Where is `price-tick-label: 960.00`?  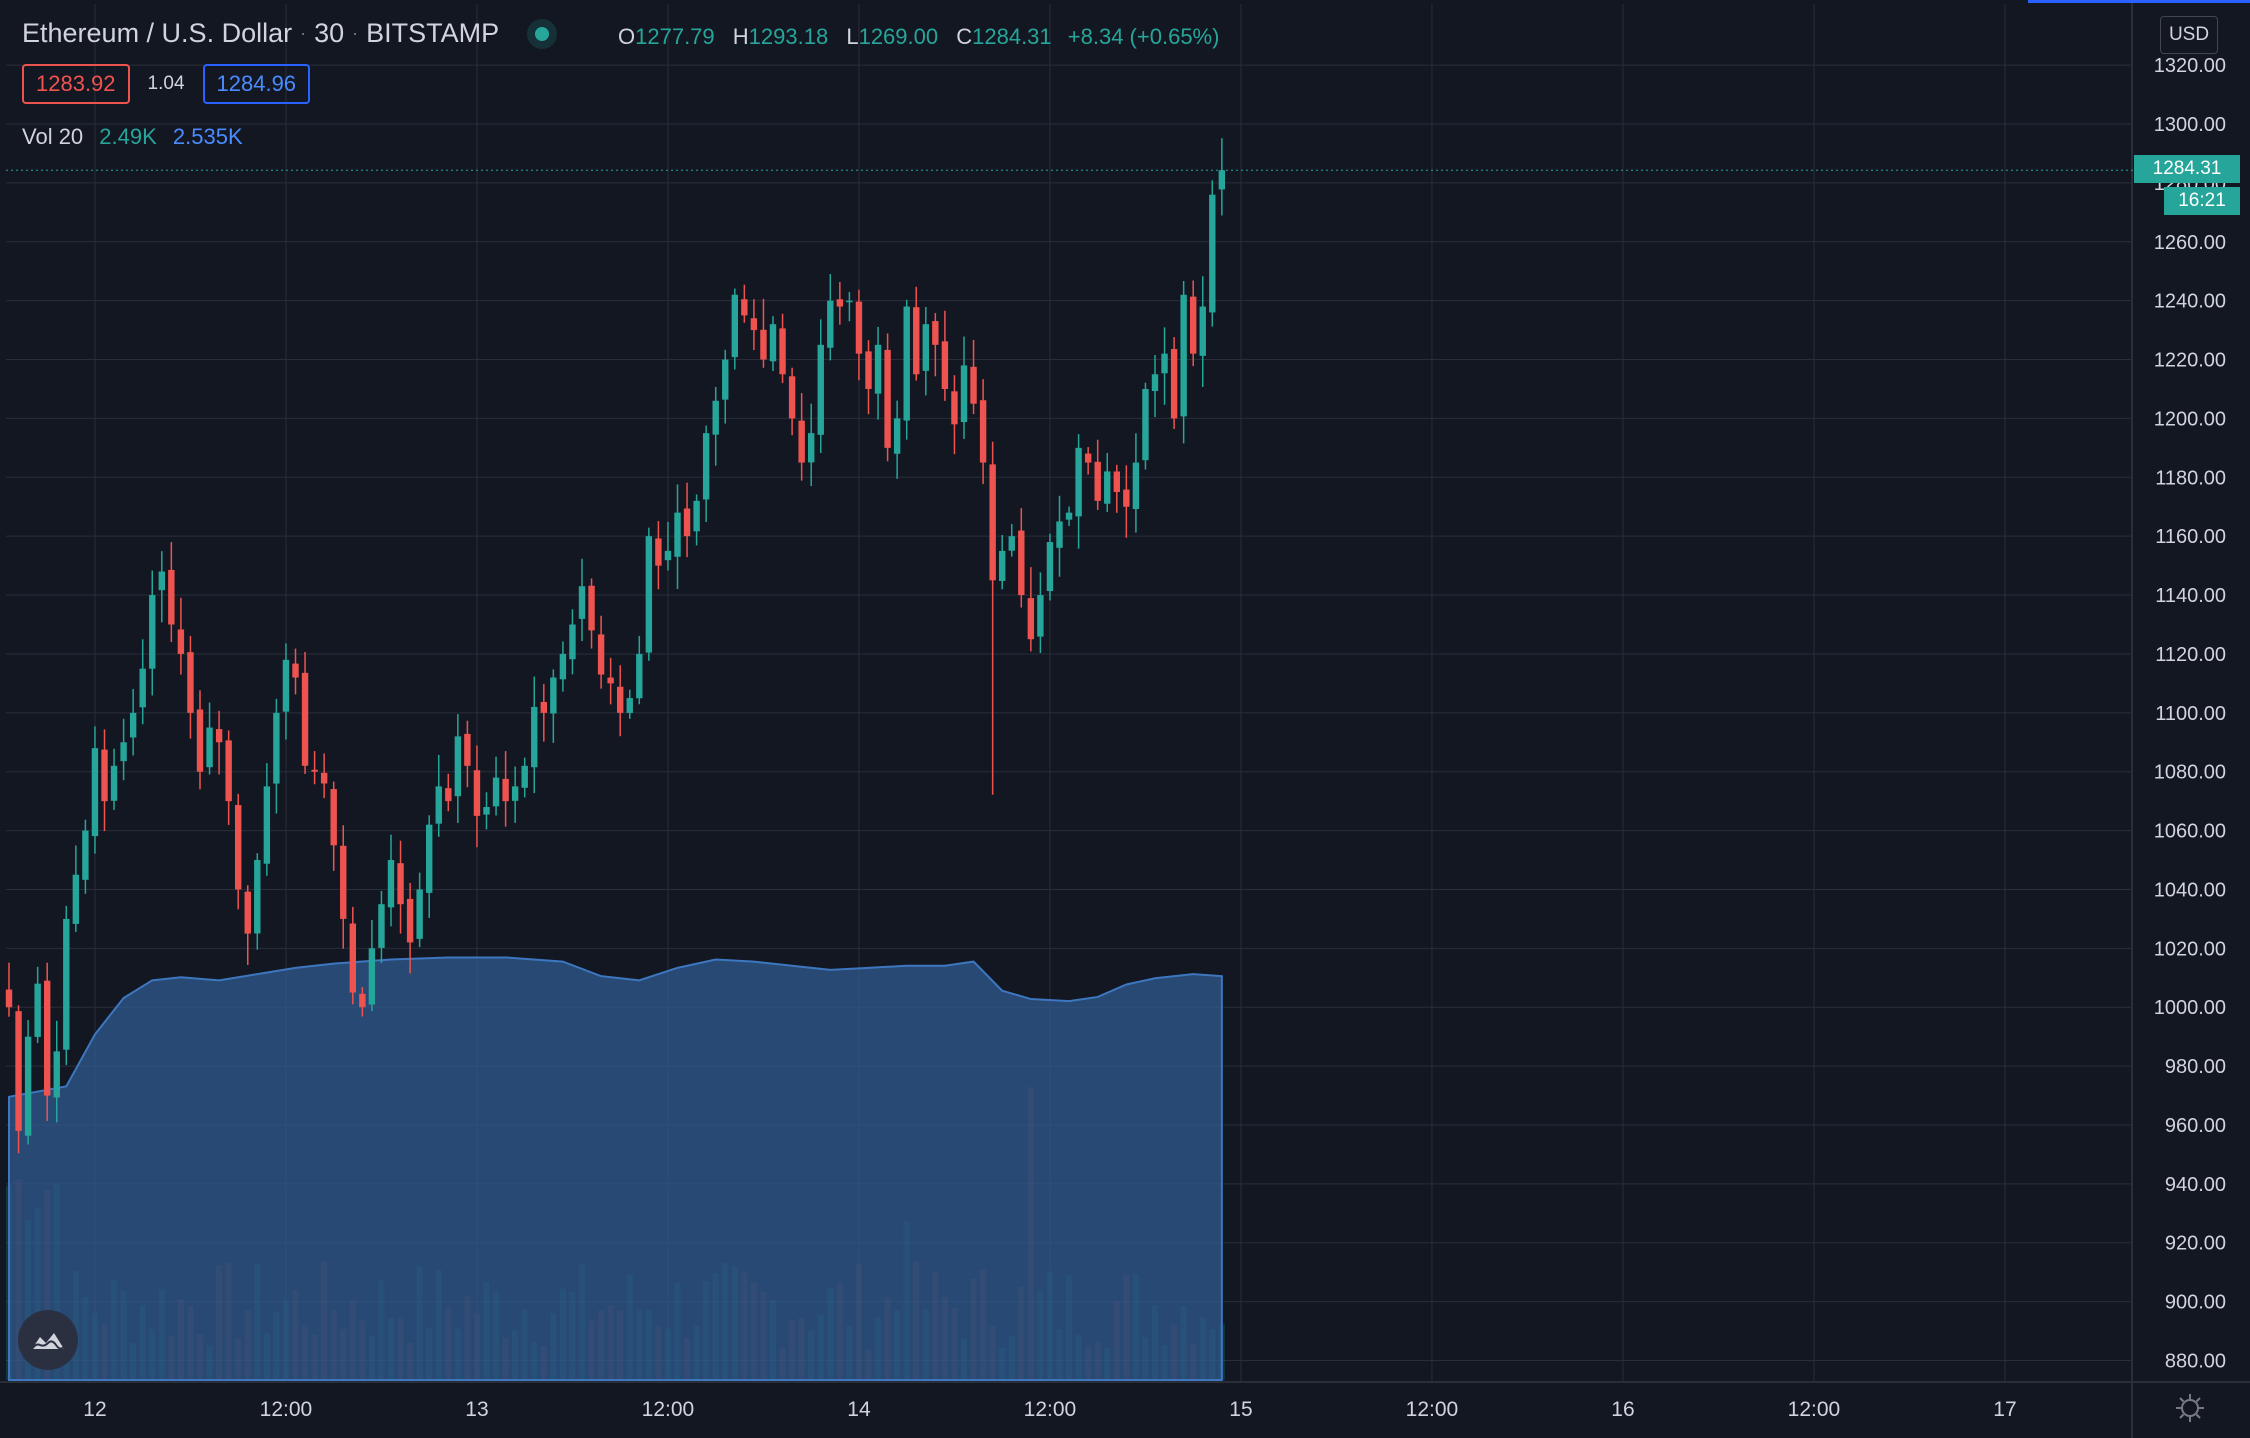 price-tick-label: 960.00 is located at coordinates (2195, 1126).